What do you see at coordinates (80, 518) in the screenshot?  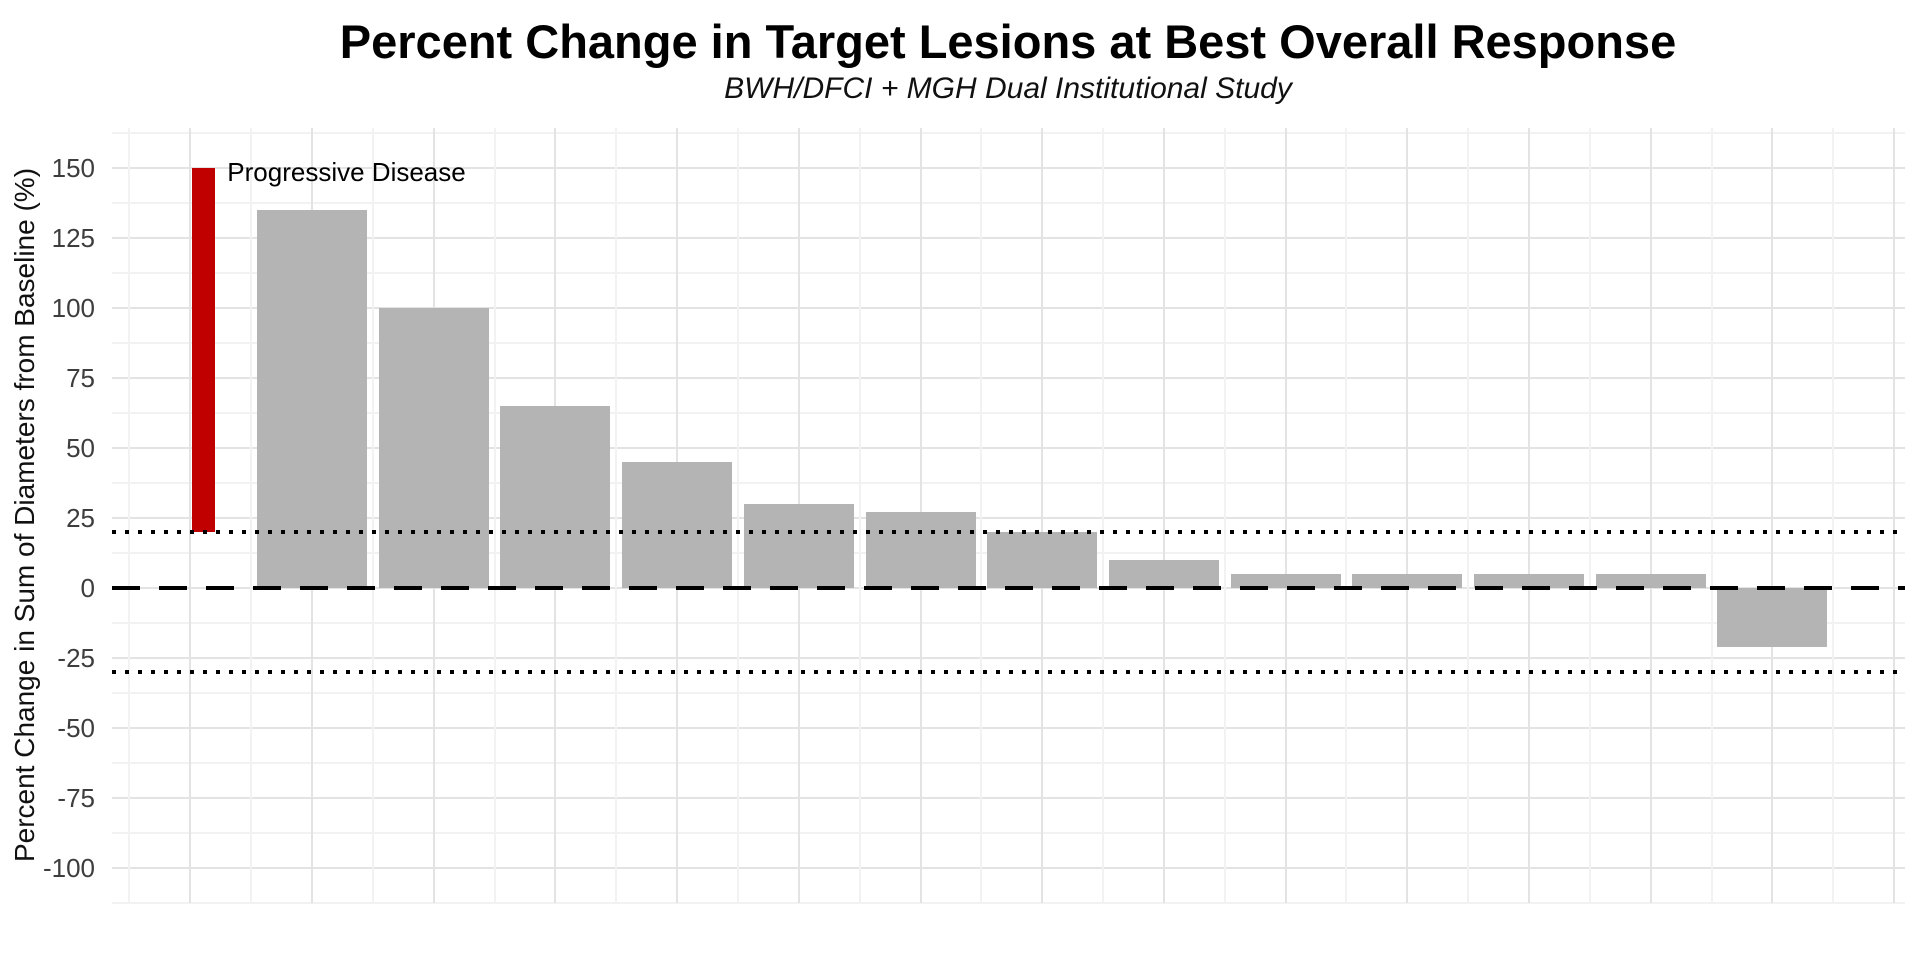 I see `y-tick-label: 25` at bounding box center [80, 518].